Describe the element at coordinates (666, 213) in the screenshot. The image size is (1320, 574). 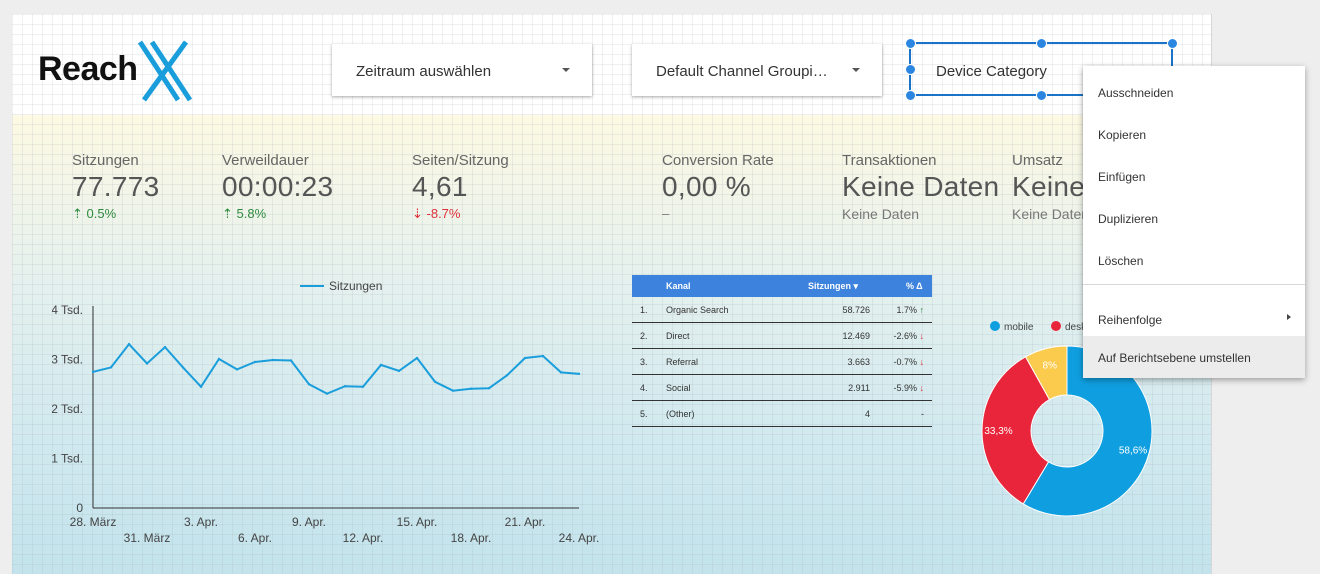
I see `kpi-delta: –` at that location.